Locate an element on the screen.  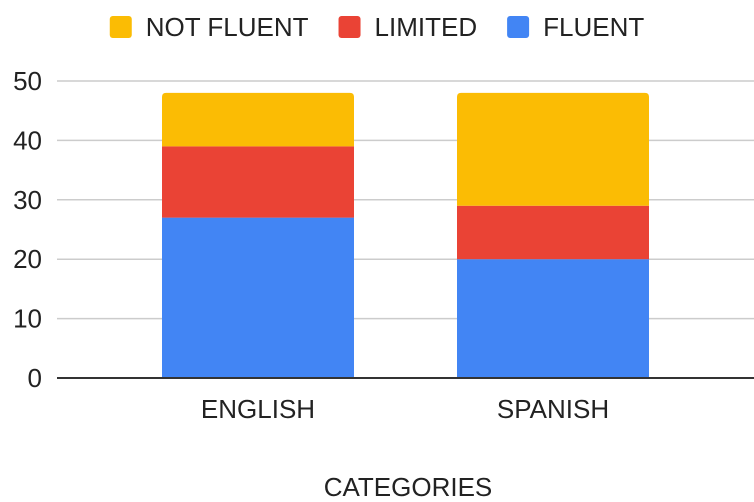
y-tick-label: 20 is located at coordinates (27, 259).